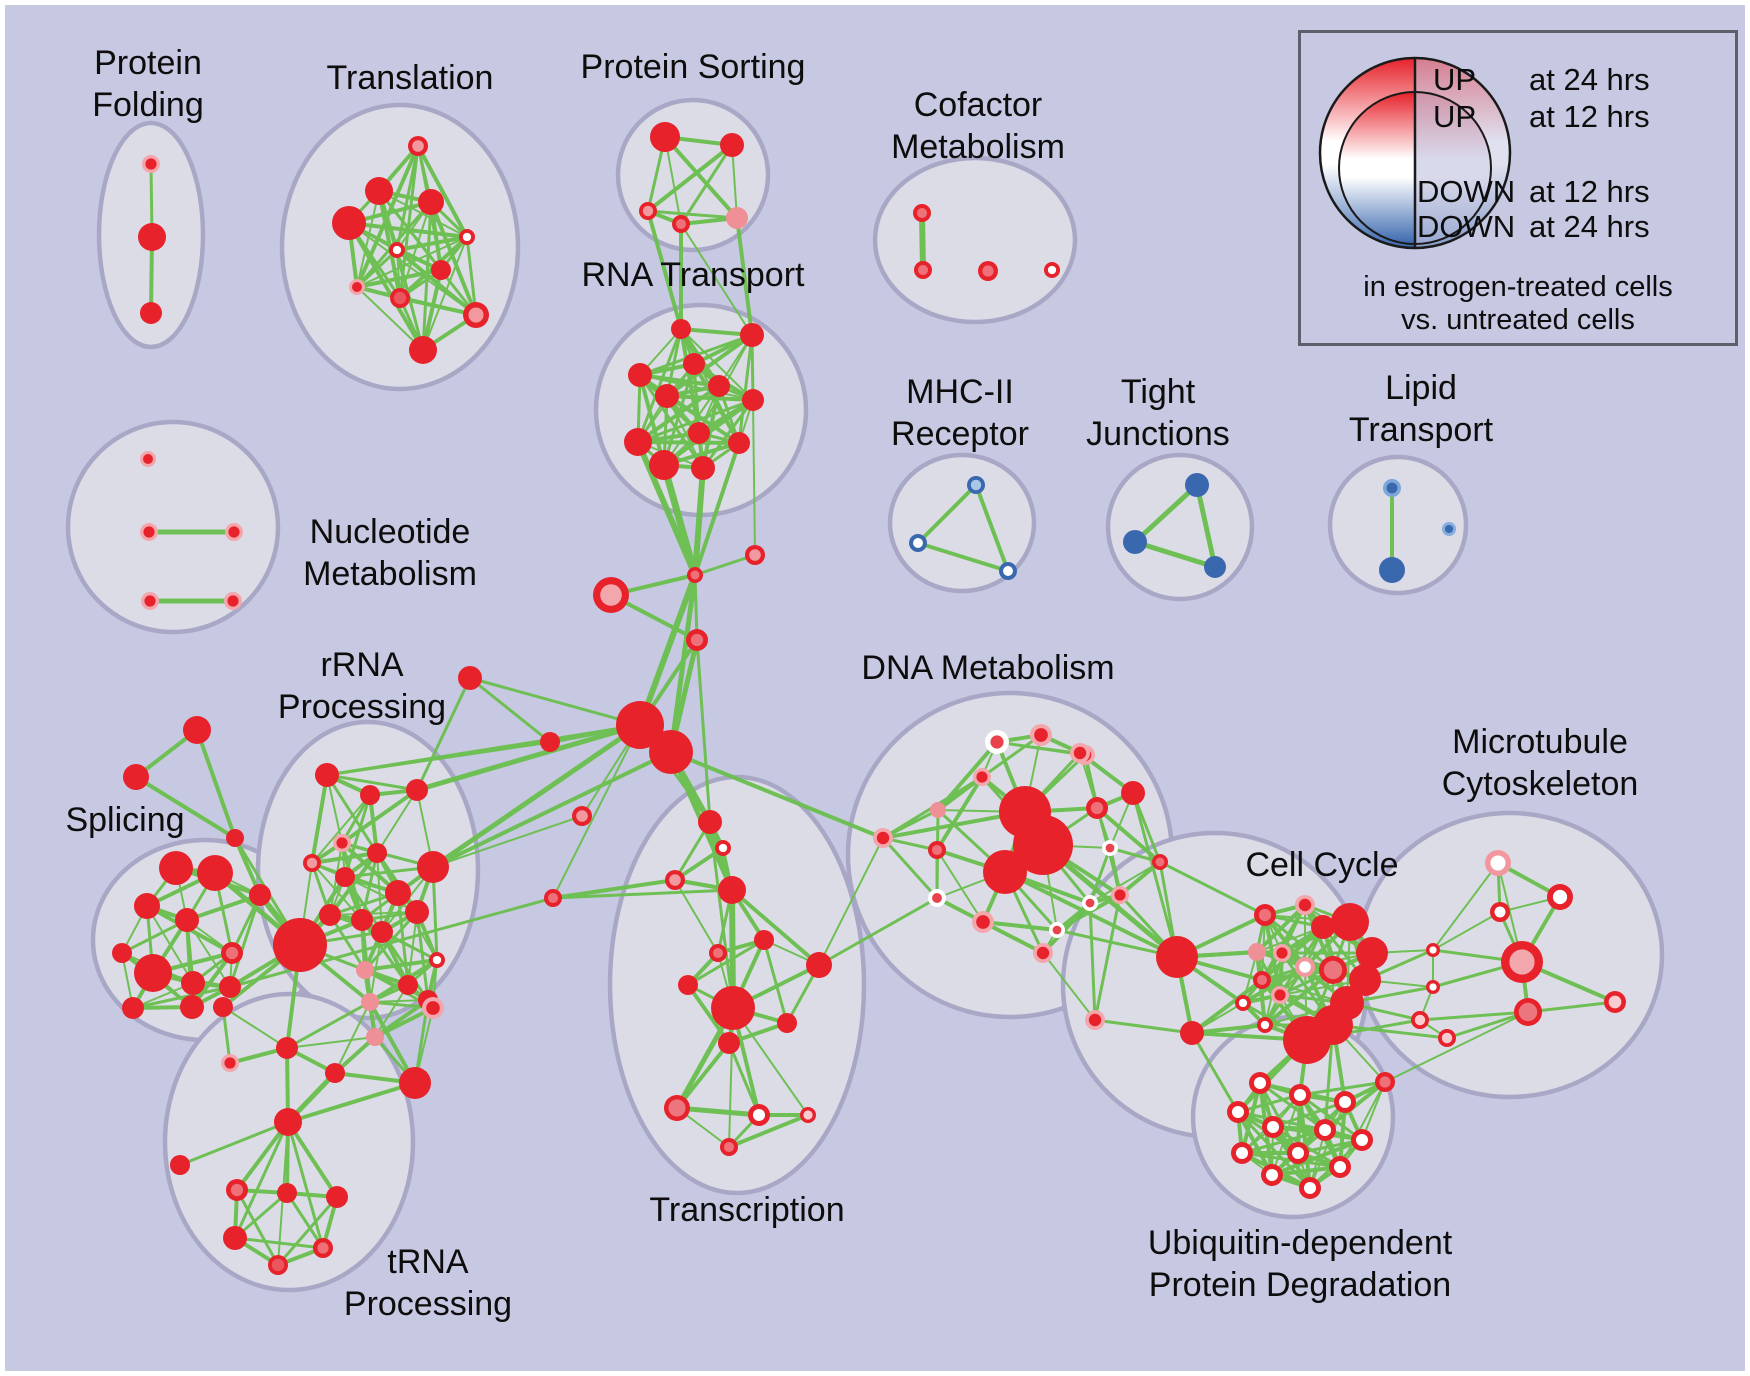 The height and width of the screenshot is (1376, 1750). What do you see at coordinates (748, 983) in the screenshot?
I see `cluster-transcription` at bounding box center [748, 983].